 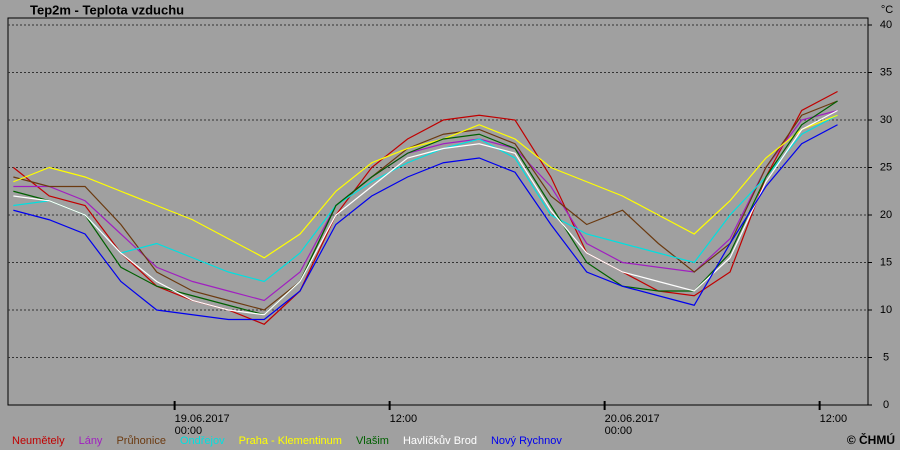 What do you see at coordinates (440, 441) in the screenshot?
I see `legend-entry: Havlíčkův Brod` at bounding box center [440, 441].